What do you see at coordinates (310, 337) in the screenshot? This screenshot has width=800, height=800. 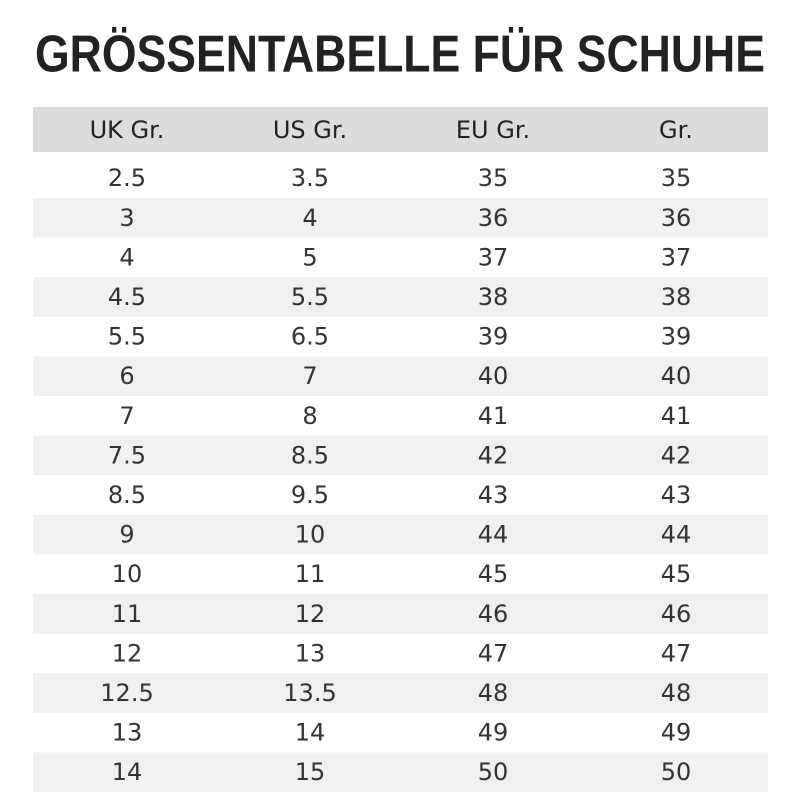 I see `cell: 6.5` at bounding box center [310, 337].